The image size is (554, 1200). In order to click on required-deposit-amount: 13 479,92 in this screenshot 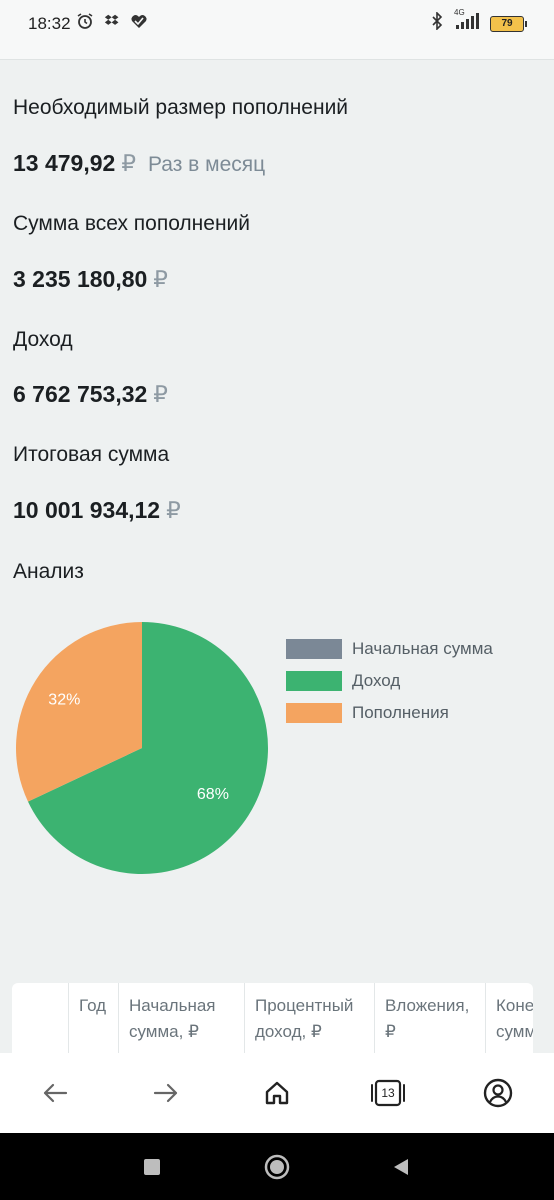, I will do `click(64, 163)`.